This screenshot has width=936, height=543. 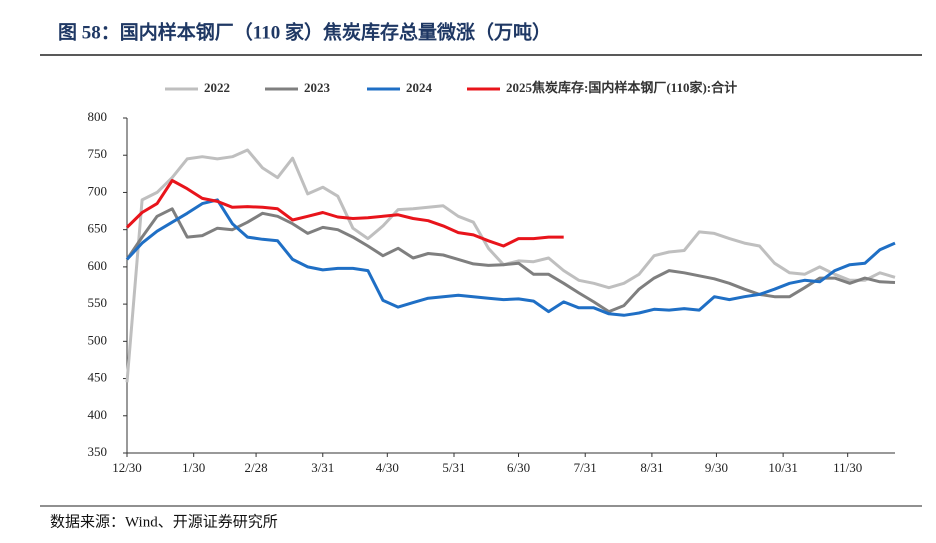 What do you see at coordinates (453, 467) in the screenshot?
I see `x-tick-label: 5/31` at bounding box center [453, 467].